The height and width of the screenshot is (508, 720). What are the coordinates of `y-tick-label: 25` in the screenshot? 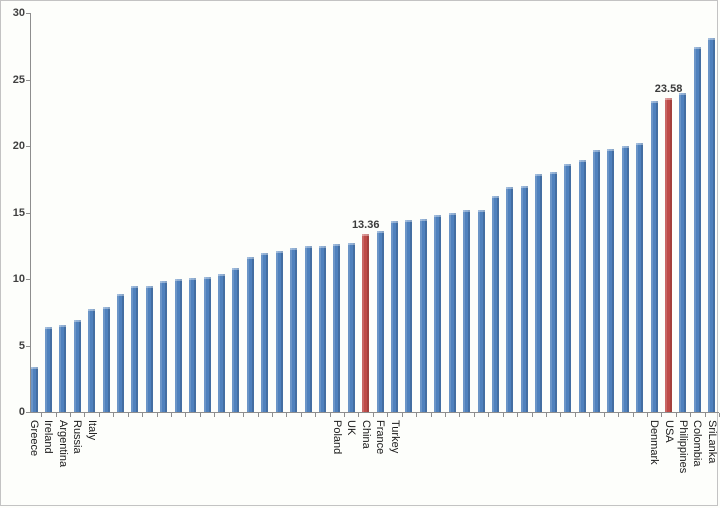 It's located at (18, 79).